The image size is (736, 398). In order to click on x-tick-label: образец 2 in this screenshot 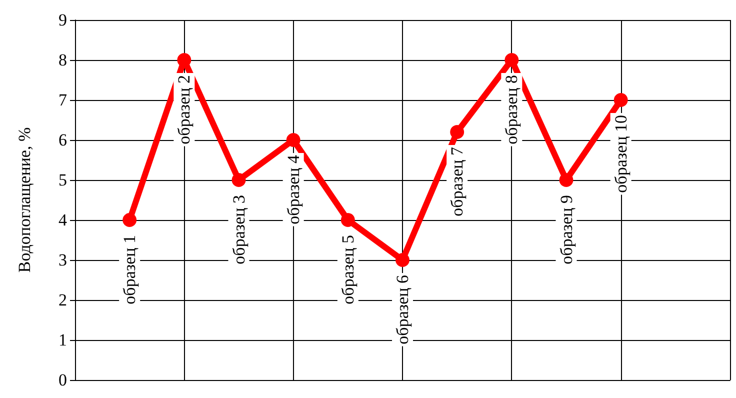, I will do `click(184, 109)`.